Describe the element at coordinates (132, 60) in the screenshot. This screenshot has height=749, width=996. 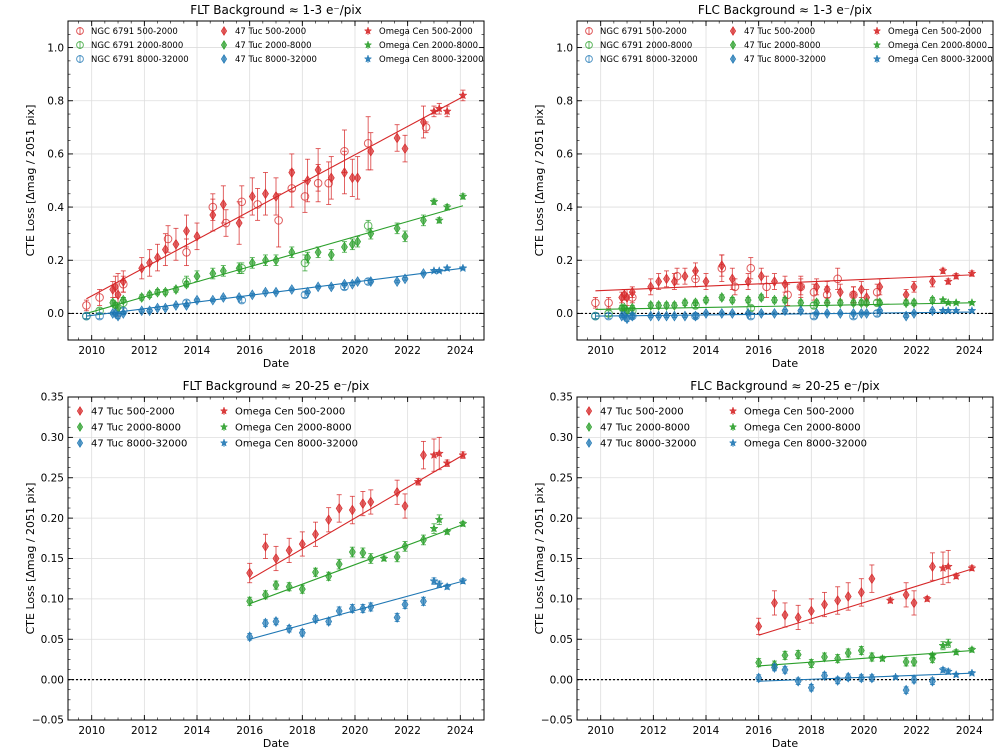
I see `legend-item: NGC 6791 8000-32000` at that location.